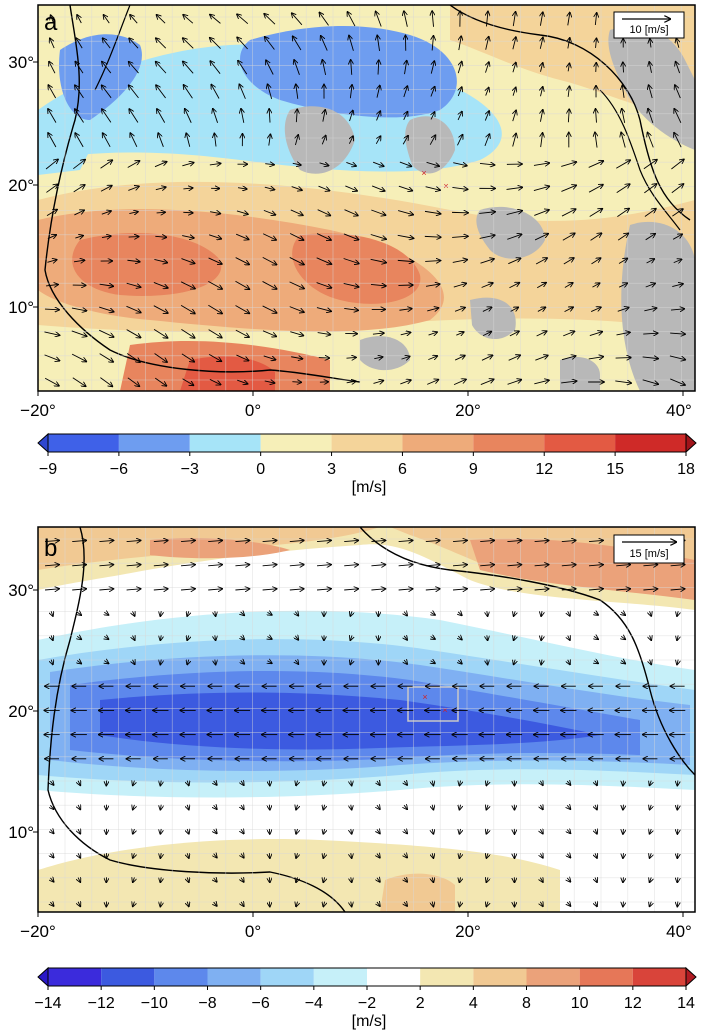 The width and height of the screenshot is (720, 1035). Describe the element at coordinates (253, 410) in the screenshot. I see `lon-tick-label: 0°` at that location.